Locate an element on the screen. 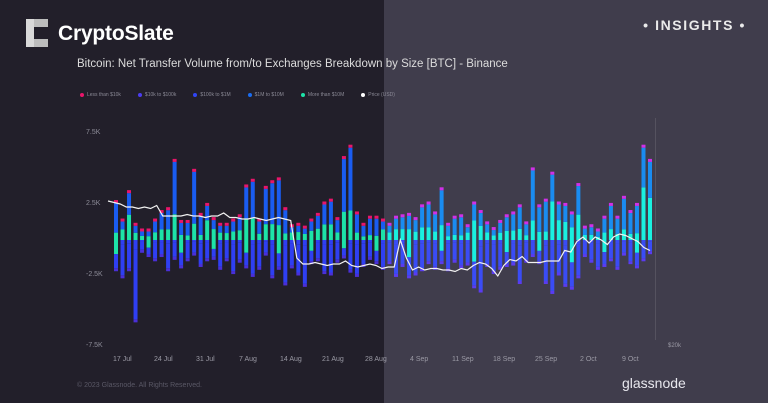  legend-label: $10k to $100k is located at coordinates (160, 95).